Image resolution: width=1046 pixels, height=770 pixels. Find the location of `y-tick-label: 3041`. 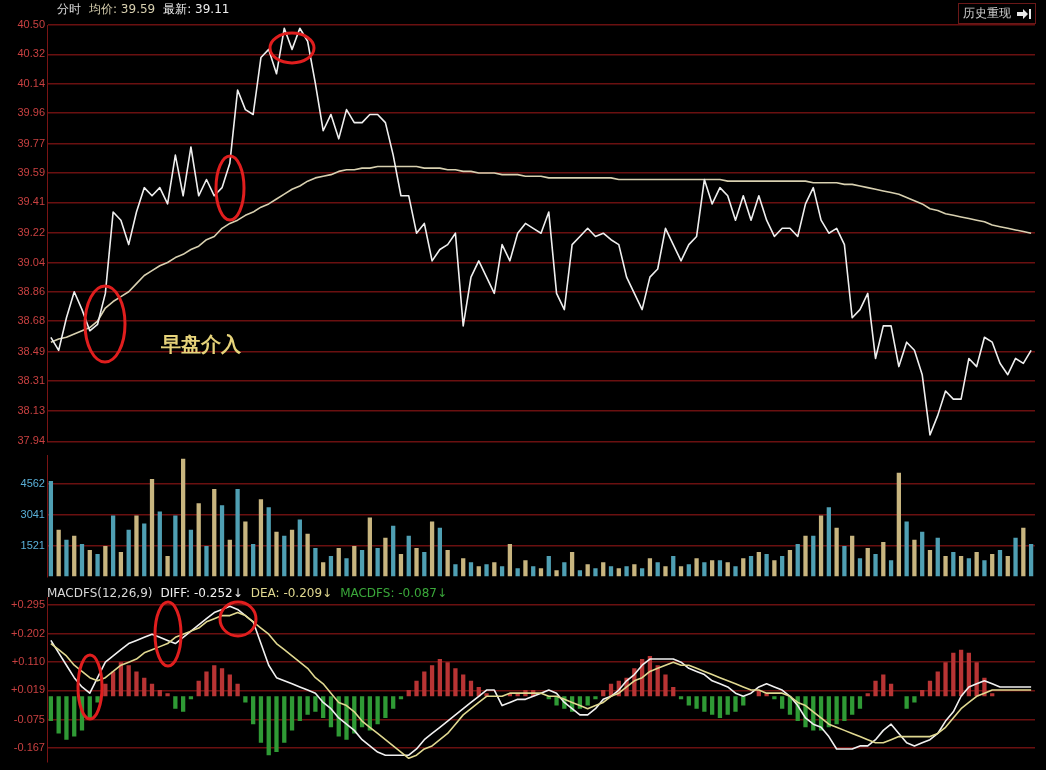

y-tick-label: 3041 is located at coordinates (32, 513).